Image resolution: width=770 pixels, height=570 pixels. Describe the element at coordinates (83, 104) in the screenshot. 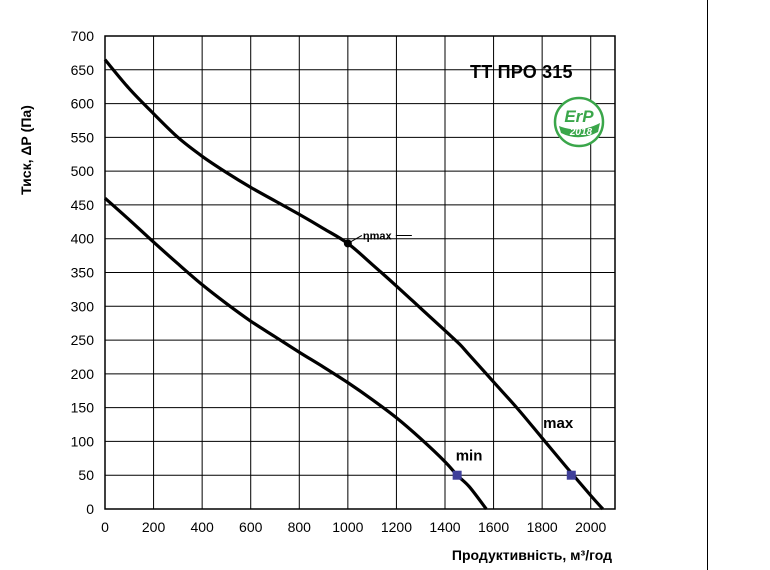

I see `y-tick-label: 600` at that location.